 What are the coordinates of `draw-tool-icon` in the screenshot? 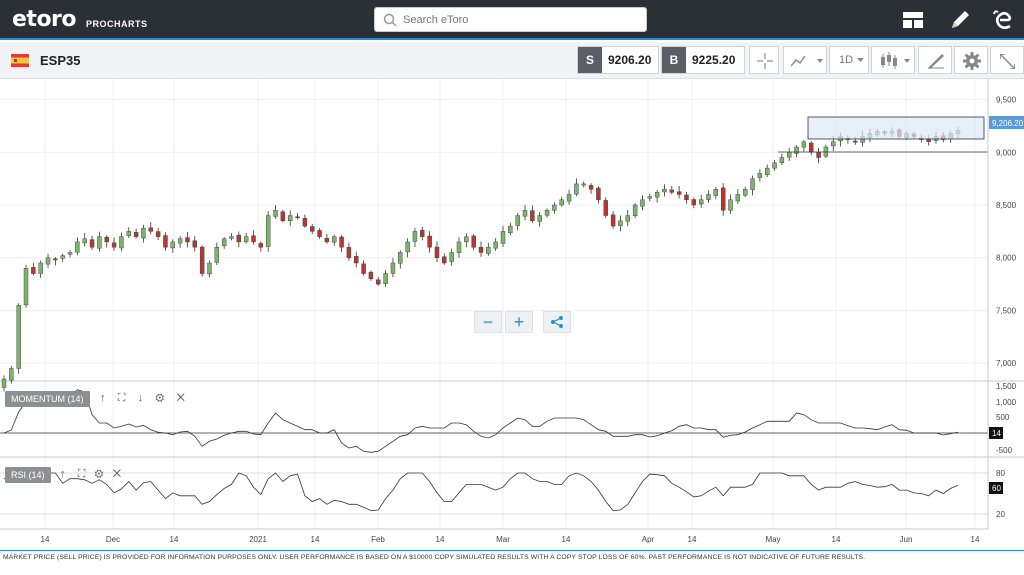 It's located at (936, 61).